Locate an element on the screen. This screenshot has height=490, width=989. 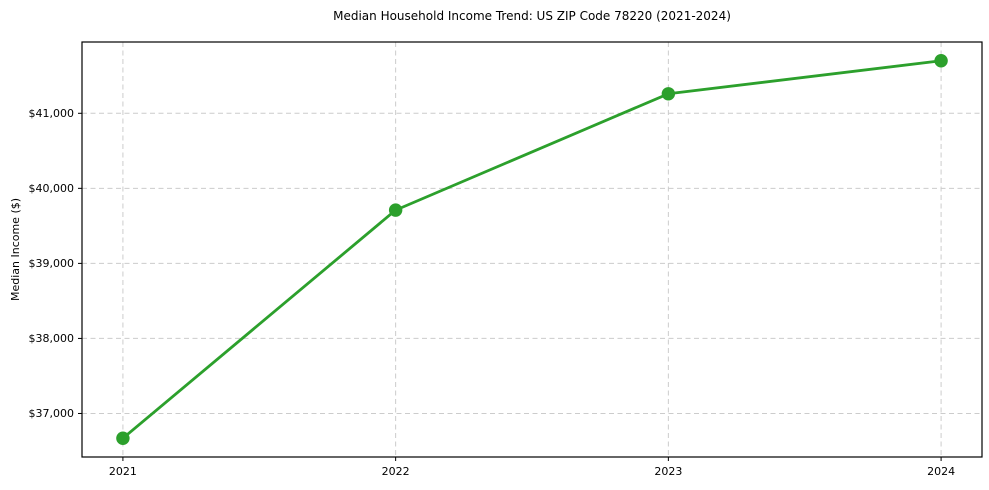
y-tick-label: $38,000 is located at coordinates (52, 338).